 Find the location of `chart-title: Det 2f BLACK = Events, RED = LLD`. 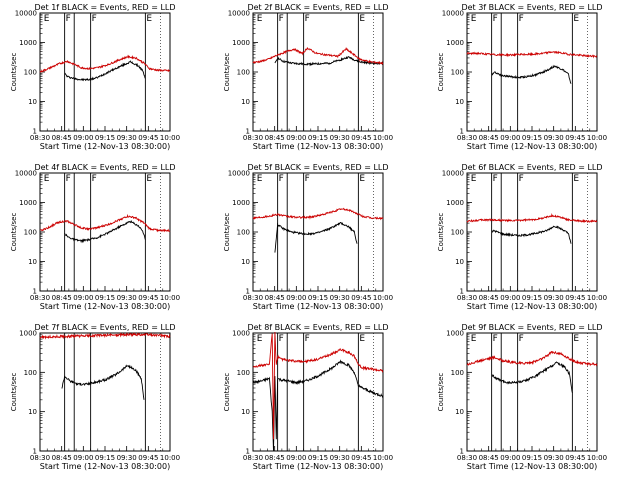

chart-title: Det 2f BLACK = Events, RED = LLD is located at coordinates (317, 7).